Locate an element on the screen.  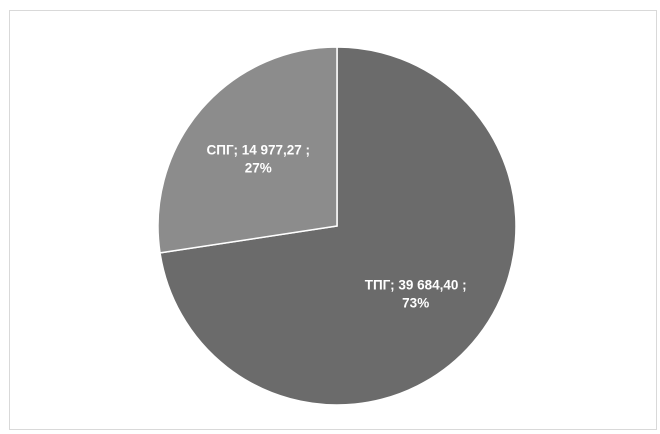
data-label-2-percent: 27% is located at coordinates (258, 167).